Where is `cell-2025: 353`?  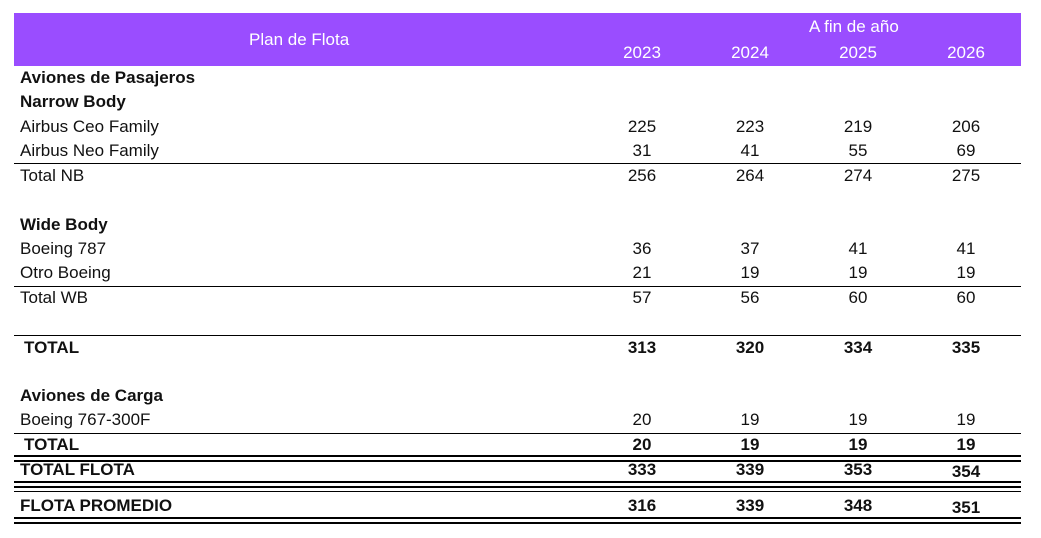
cell-2025: 353 is located at coordinates (858, 469).